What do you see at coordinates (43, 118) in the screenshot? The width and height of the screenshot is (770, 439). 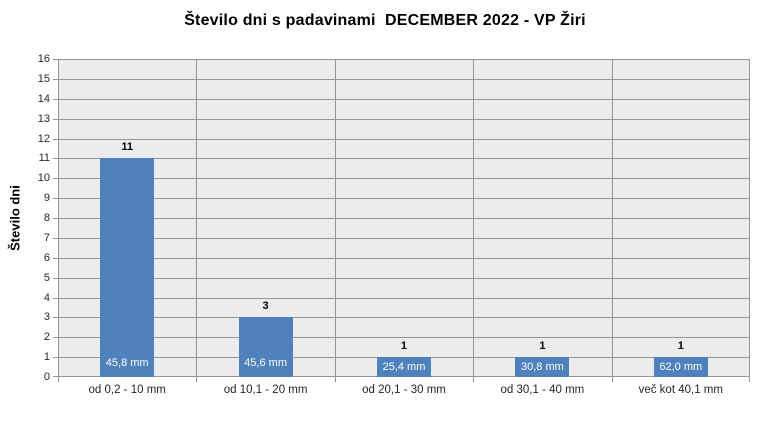 I see `y-tick-label: 13` at bounding box center [43, 118].